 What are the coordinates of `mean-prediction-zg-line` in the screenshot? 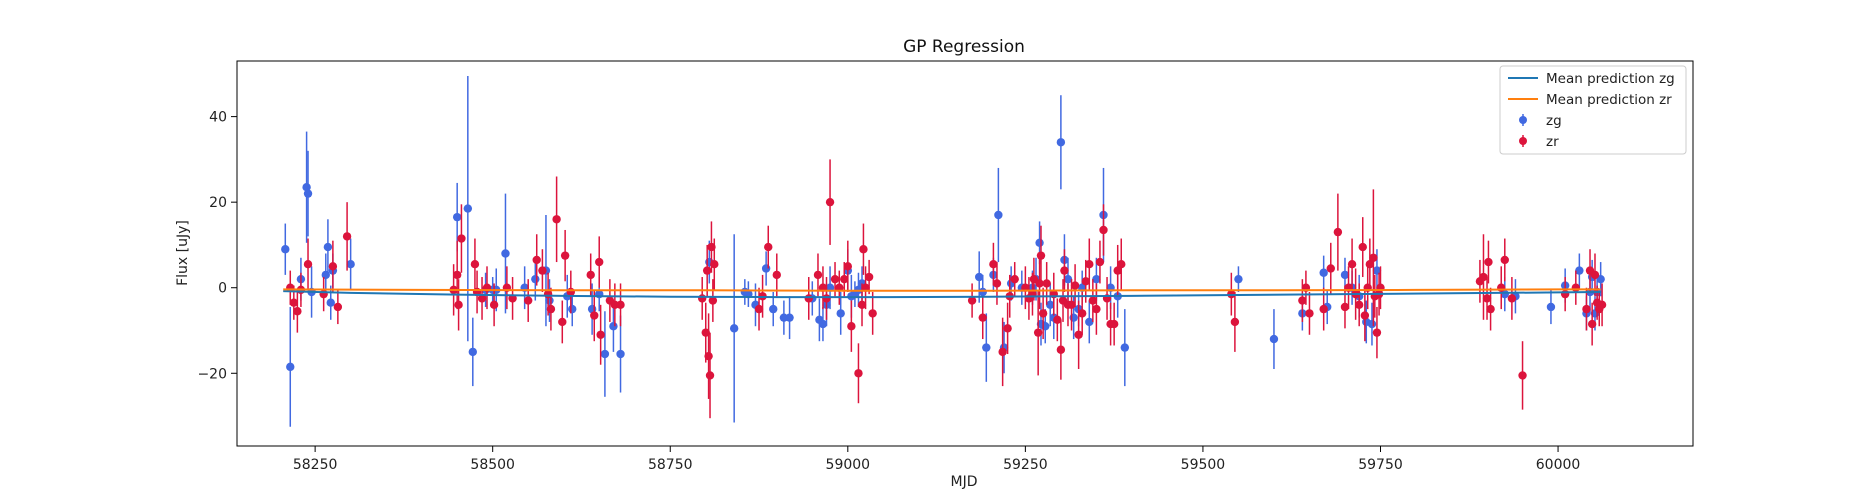 It's located at (942, 294).